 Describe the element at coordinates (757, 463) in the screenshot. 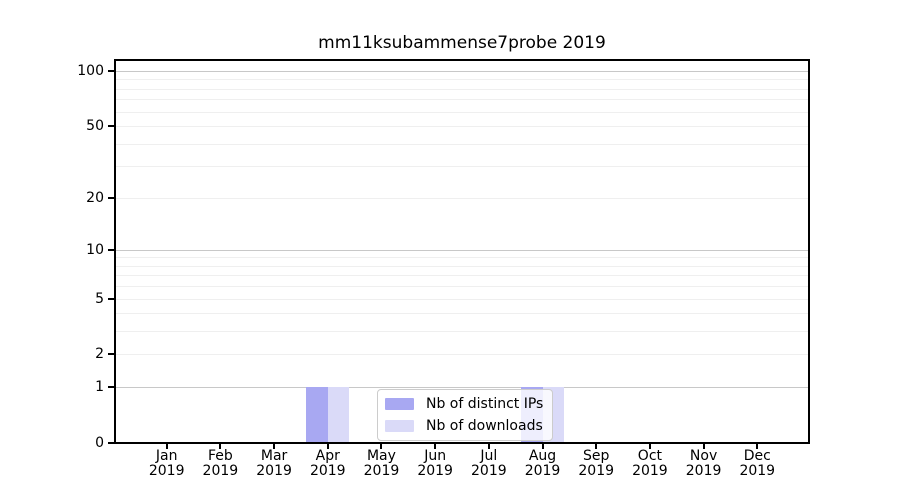

I see `x-tick-label: Dec 2019` at that location.